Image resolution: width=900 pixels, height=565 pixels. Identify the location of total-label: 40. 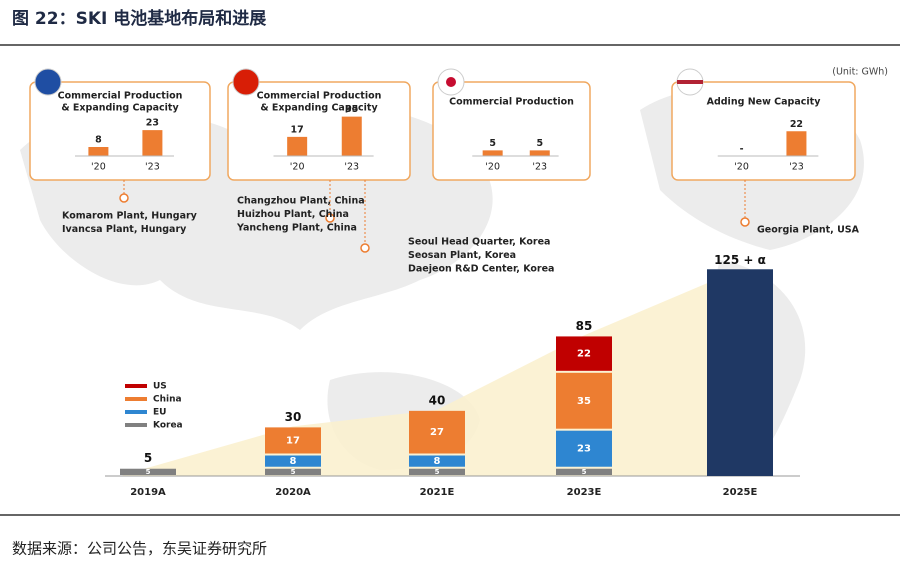
(437, 400).